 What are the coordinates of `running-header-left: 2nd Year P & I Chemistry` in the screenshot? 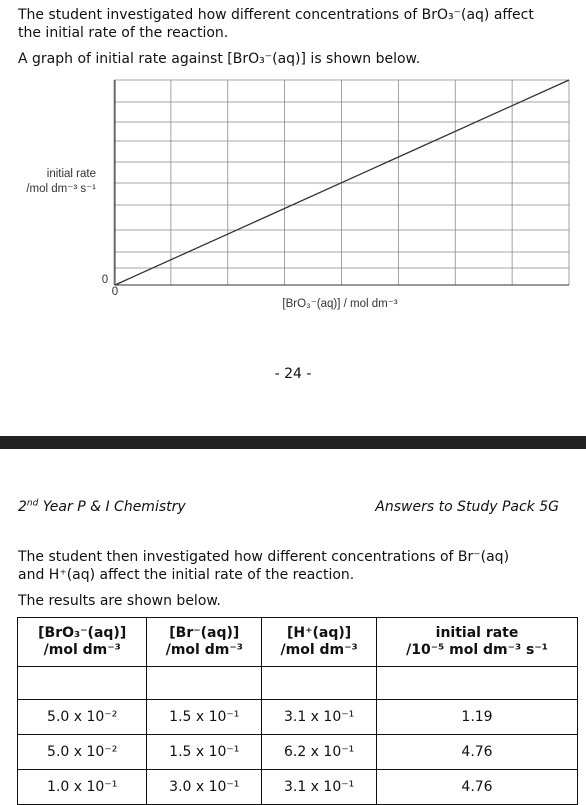 It's located at (102, 507).